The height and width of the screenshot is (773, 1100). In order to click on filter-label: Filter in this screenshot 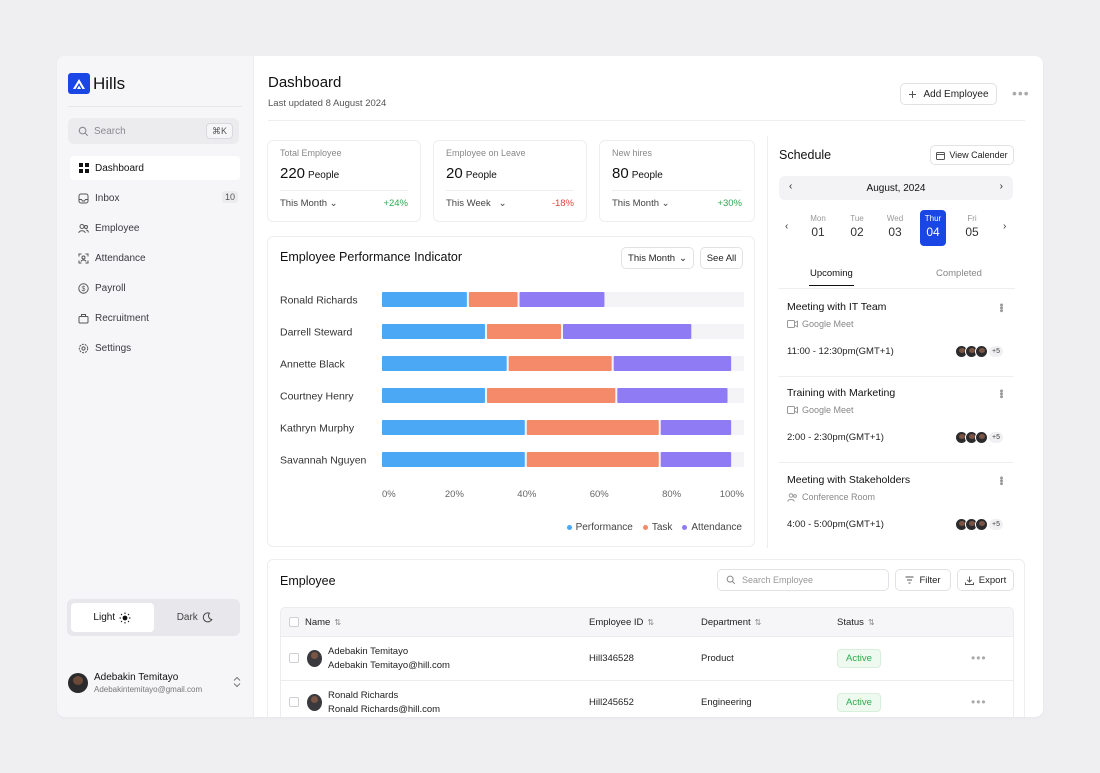, I will do `click(930, 580)`.